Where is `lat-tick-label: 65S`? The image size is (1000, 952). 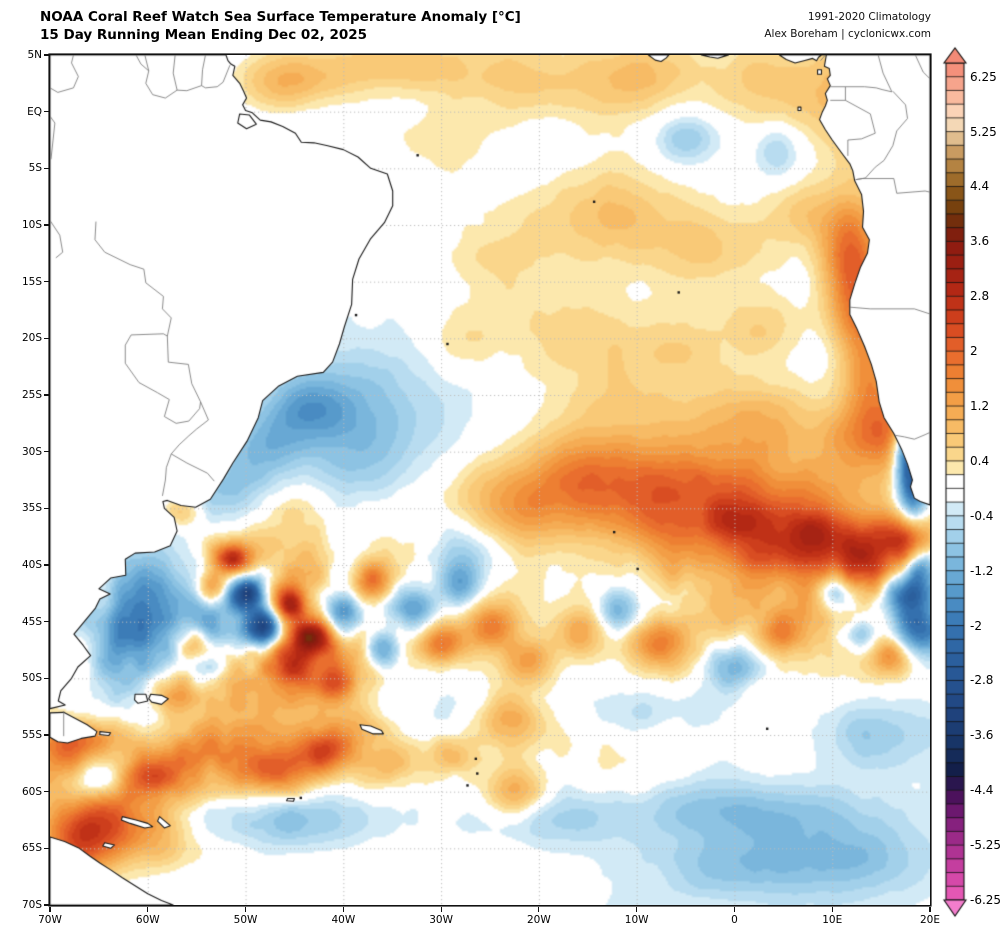 lat-tick-label: 65S is located at coordinates (31, 848).